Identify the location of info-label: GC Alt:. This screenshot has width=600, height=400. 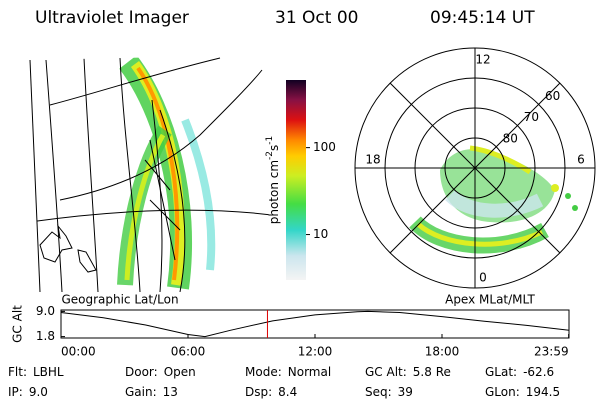
(386, 372).